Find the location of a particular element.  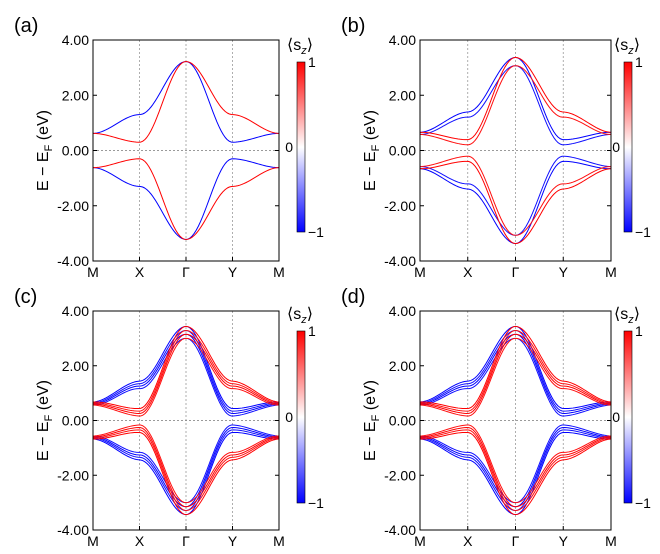

panel-label: (a) is located at coordinates (26, 26).